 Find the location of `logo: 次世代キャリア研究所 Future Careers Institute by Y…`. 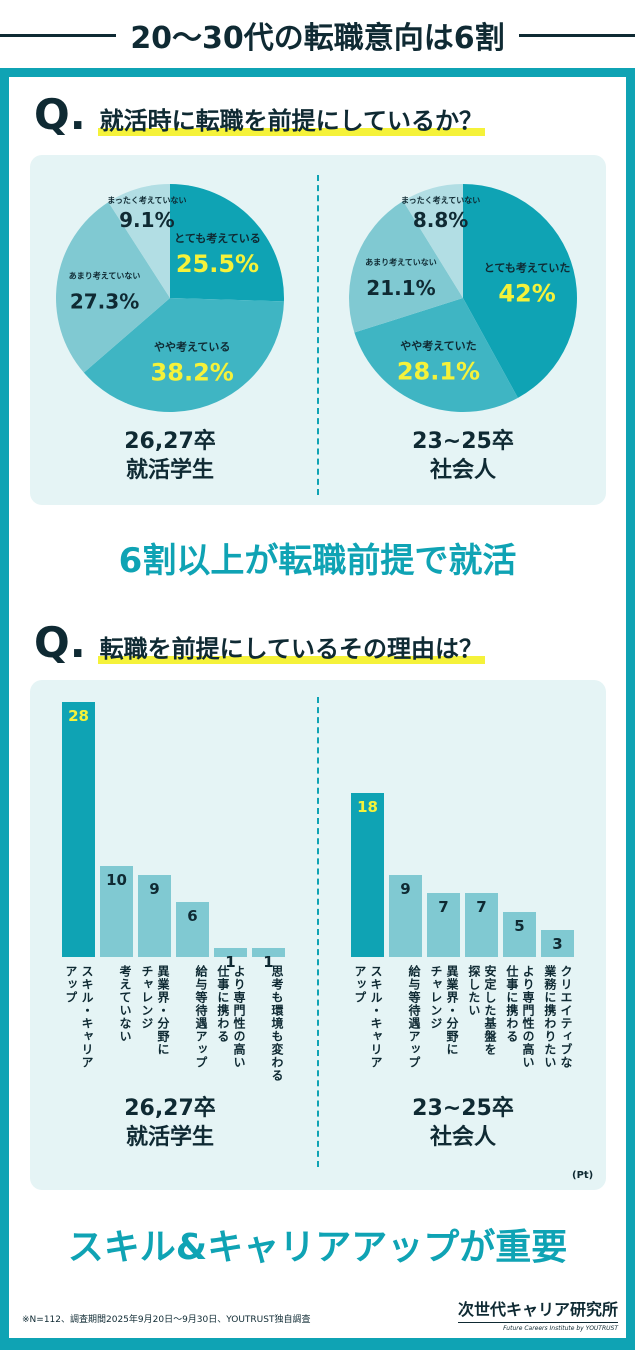

logo: 次世代キャリア研究所 Future Careers Institute by Y… is located at coordinates (538, 1314).